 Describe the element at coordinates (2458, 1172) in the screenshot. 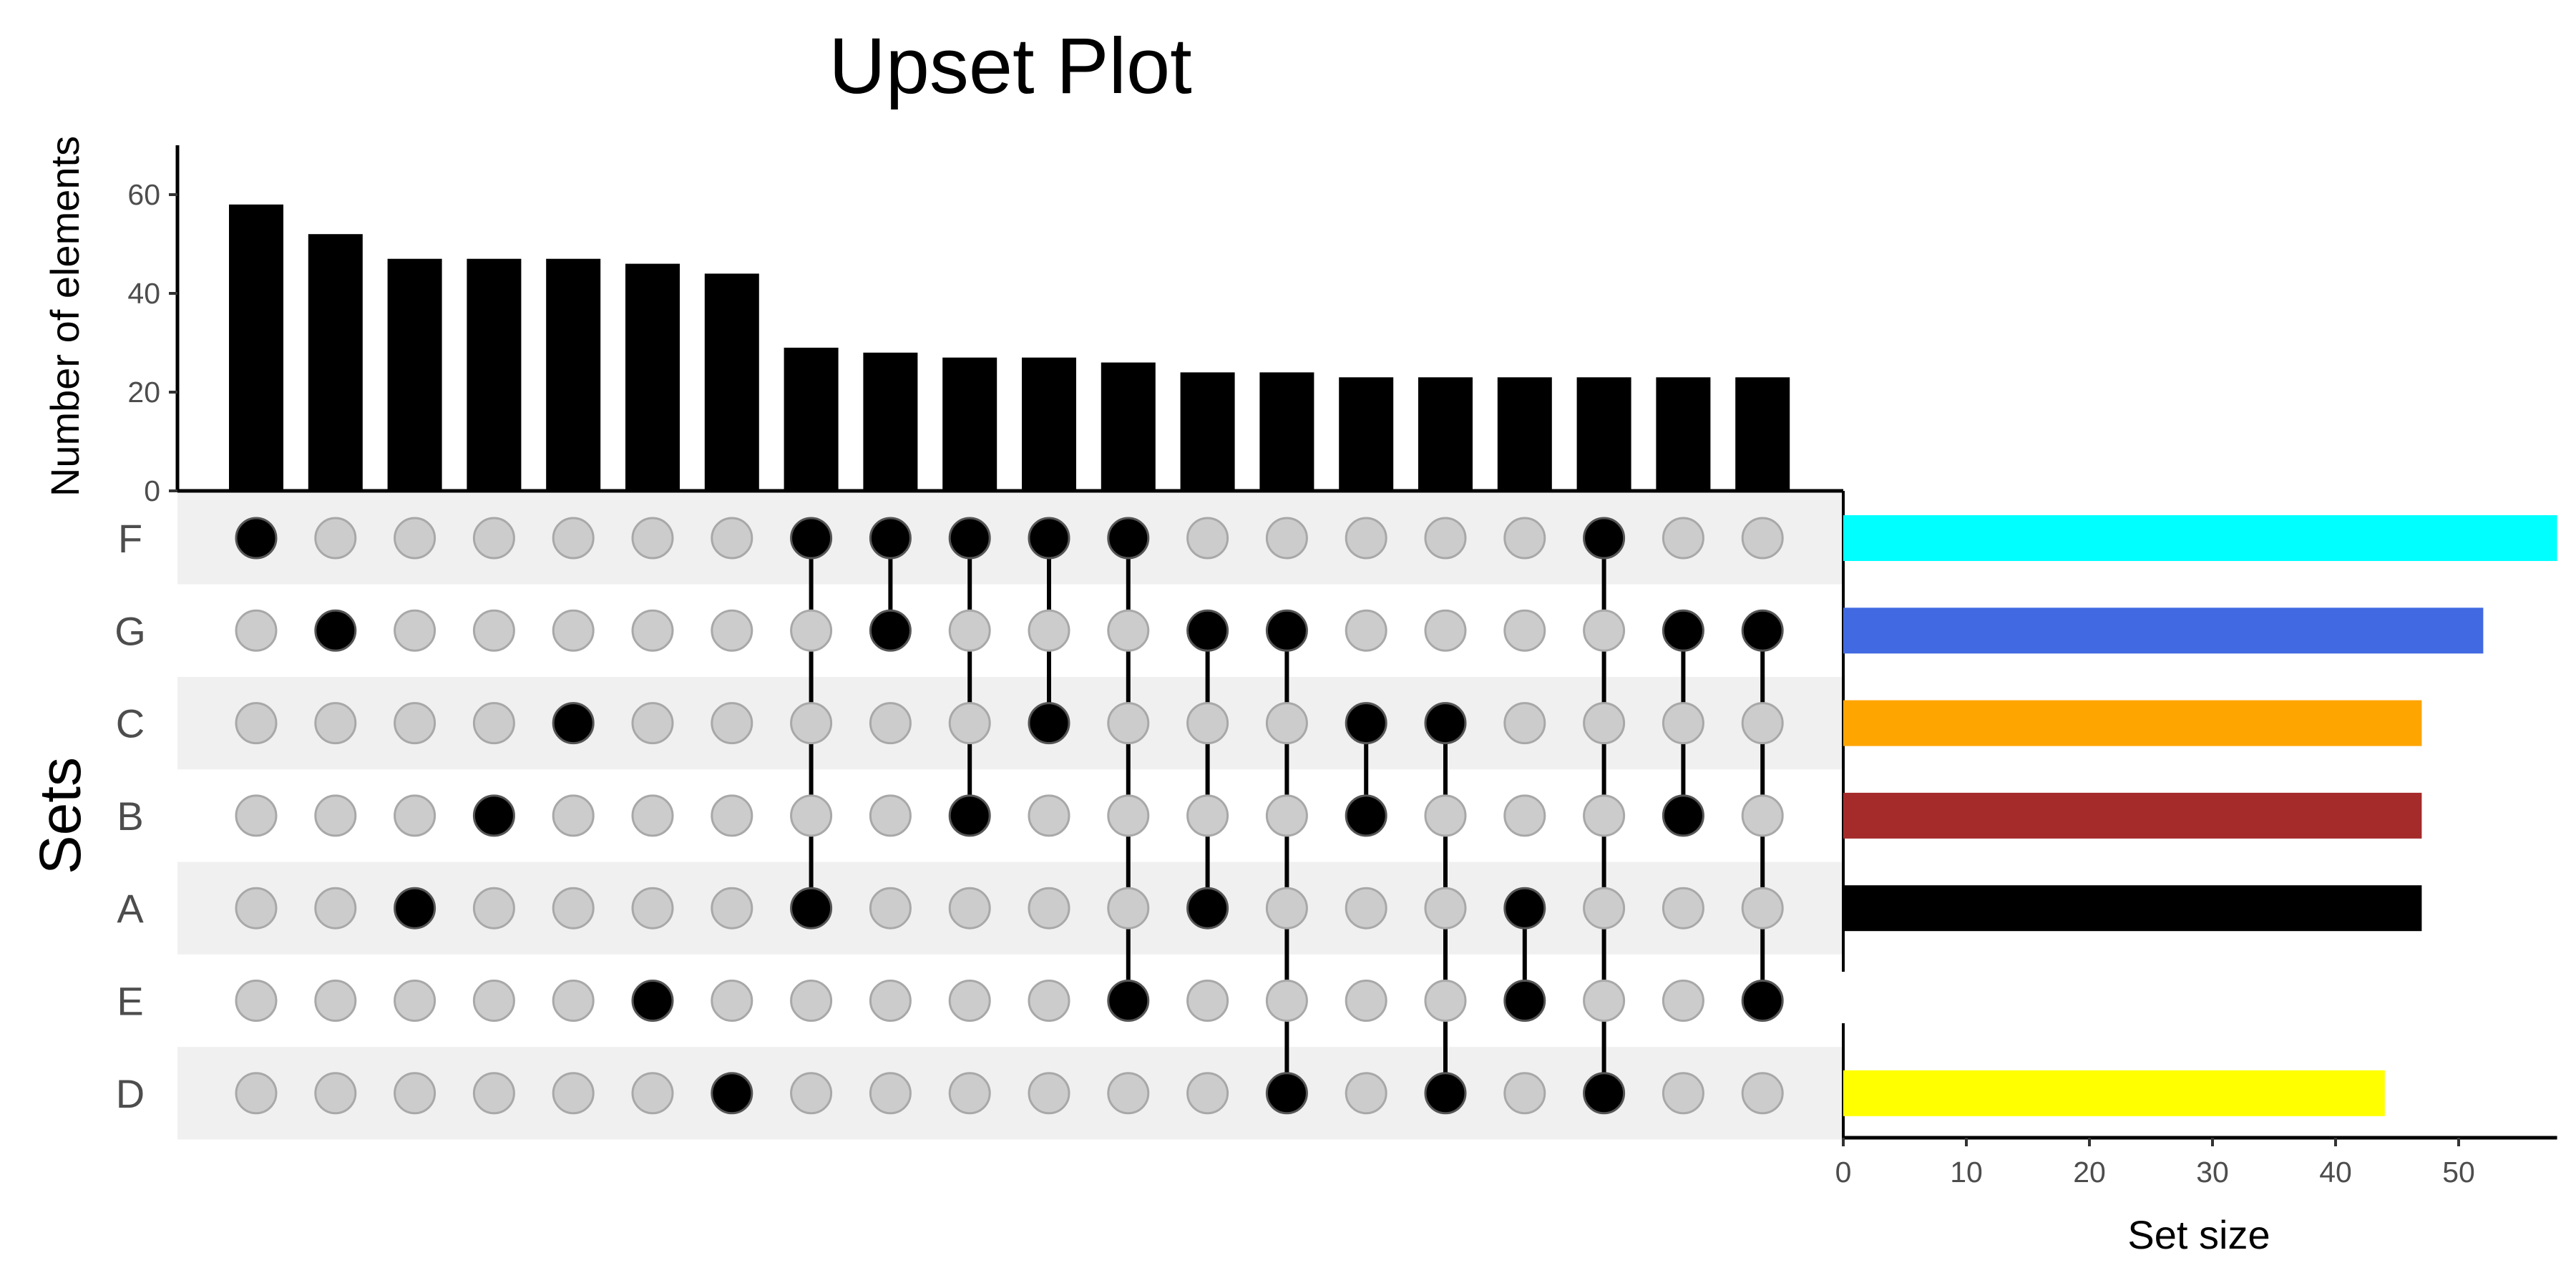

I see `set-size-x-tick-label: 50` at that location.